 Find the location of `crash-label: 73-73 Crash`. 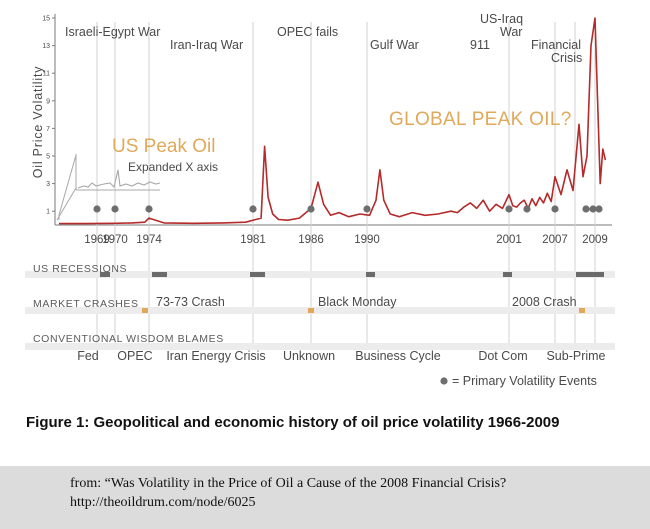

crash-label: 73-73 Crash is located at coordinates (190, 302).